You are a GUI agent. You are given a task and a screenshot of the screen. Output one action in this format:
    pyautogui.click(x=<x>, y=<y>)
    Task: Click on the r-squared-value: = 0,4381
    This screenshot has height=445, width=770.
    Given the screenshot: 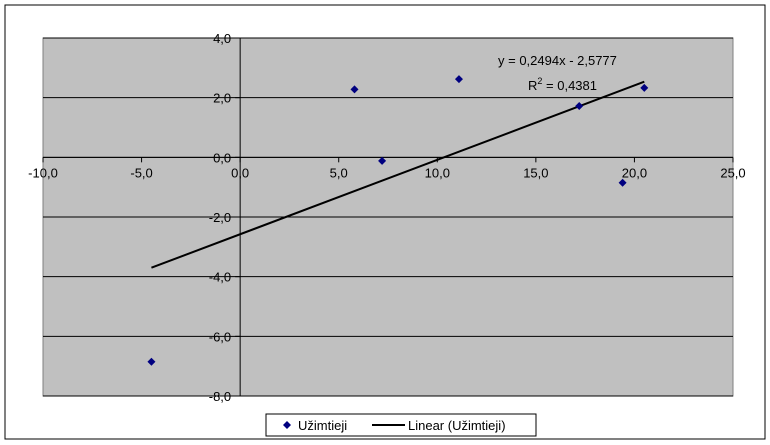 What is the action you would take?
    pyautogui.click(x=569, y=85)
    